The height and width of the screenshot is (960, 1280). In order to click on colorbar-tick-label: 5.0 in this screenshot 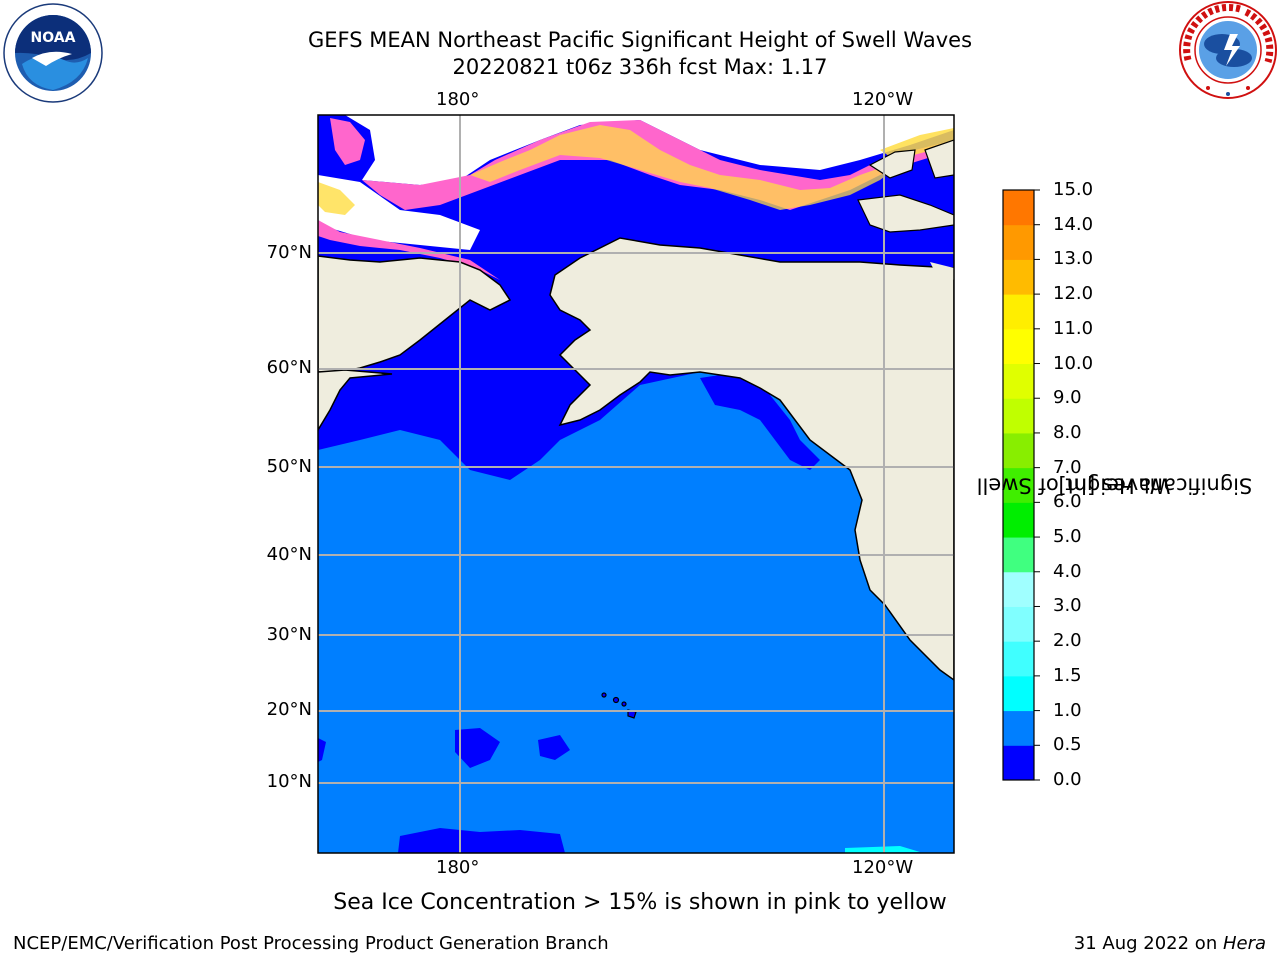, I will do `click(1067, 537)`.